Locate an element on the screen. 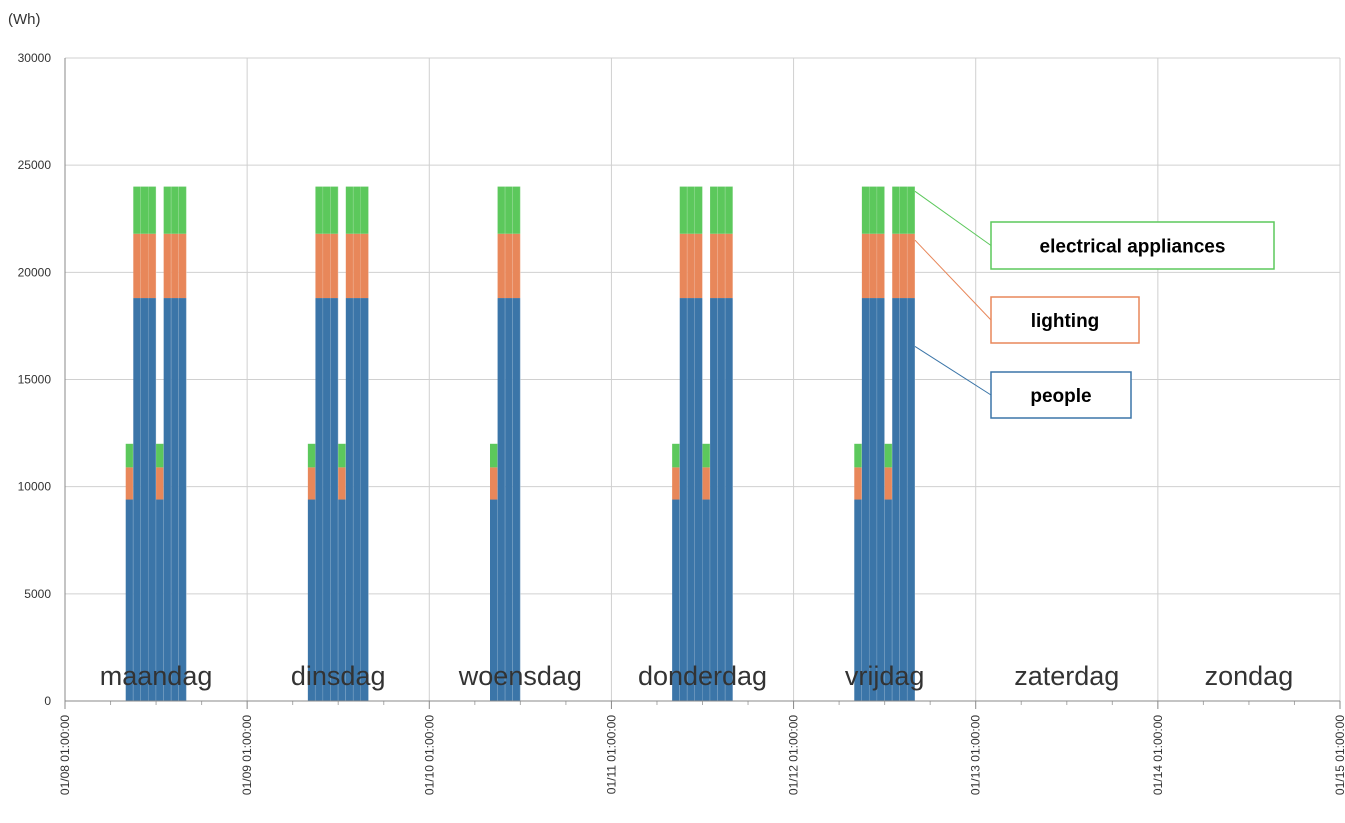 The image size is (1345, 823). x-tick-label: 01/13 01:00:00 is located at coordinates (976, 755).